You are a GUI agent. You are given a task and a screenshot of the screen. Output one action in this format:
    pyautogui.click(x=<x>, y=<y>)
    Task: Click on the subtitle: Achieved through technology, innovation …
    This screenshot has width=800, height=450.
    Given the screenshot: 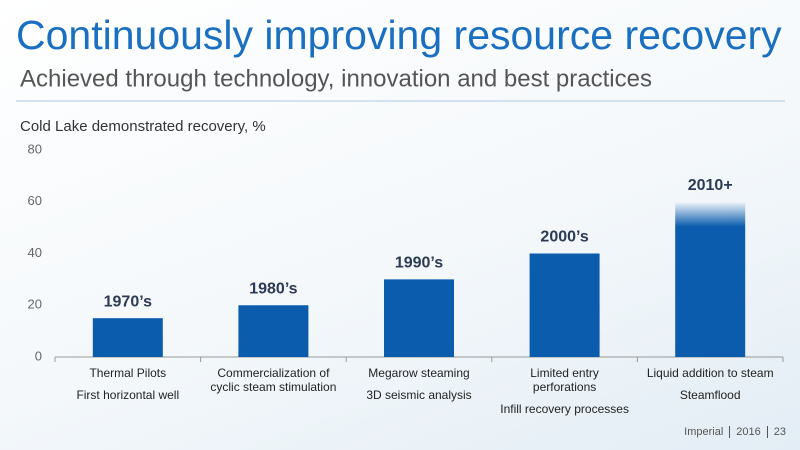 What is the action you would take?
    pyautogui.click(x=336, y=78)
    